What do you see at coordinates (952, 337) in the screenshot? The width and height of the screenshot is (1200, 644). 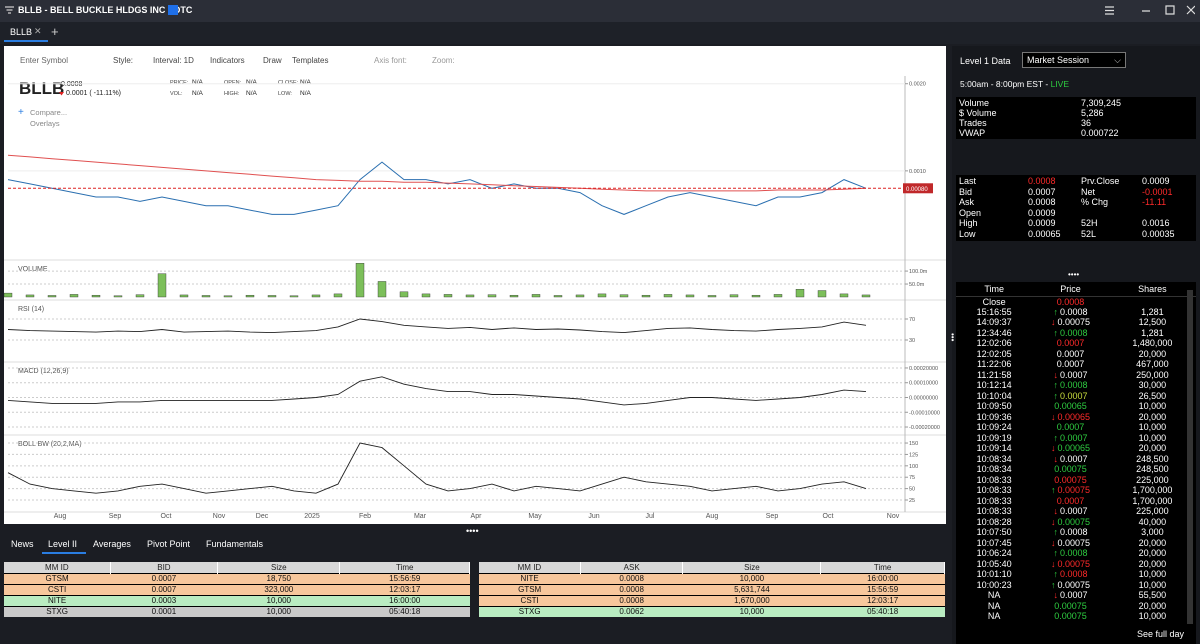 I see `splitter: •••` at bounding box center [952, 337].